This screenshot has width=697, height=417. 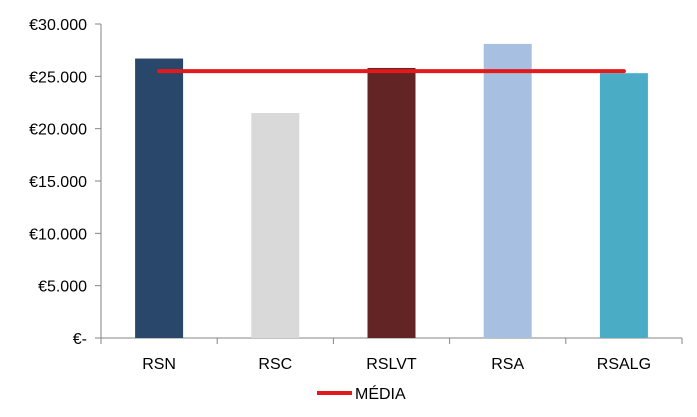 I want to click on x-tick-label: RSN, so click(x=159, y=364).